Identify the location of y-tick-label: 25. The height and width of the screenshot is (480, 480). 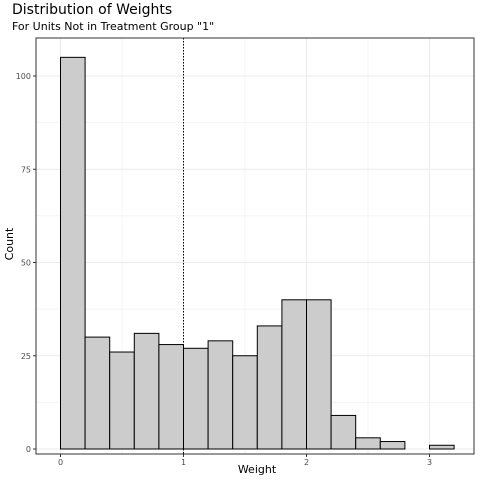
(26, 356).